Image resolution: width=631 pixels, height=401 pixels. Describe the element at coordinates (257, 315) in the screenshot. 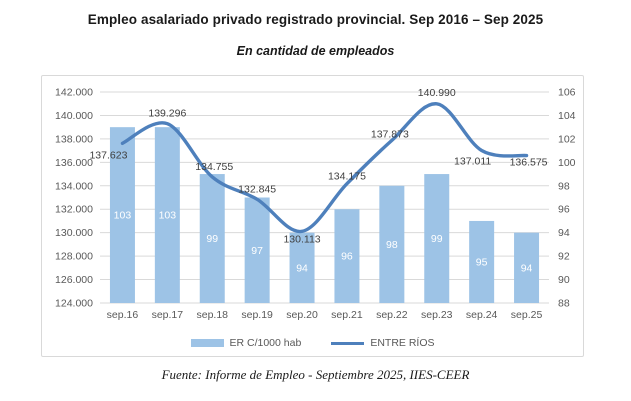

I see `x-axis-label: sep.19` at that location.